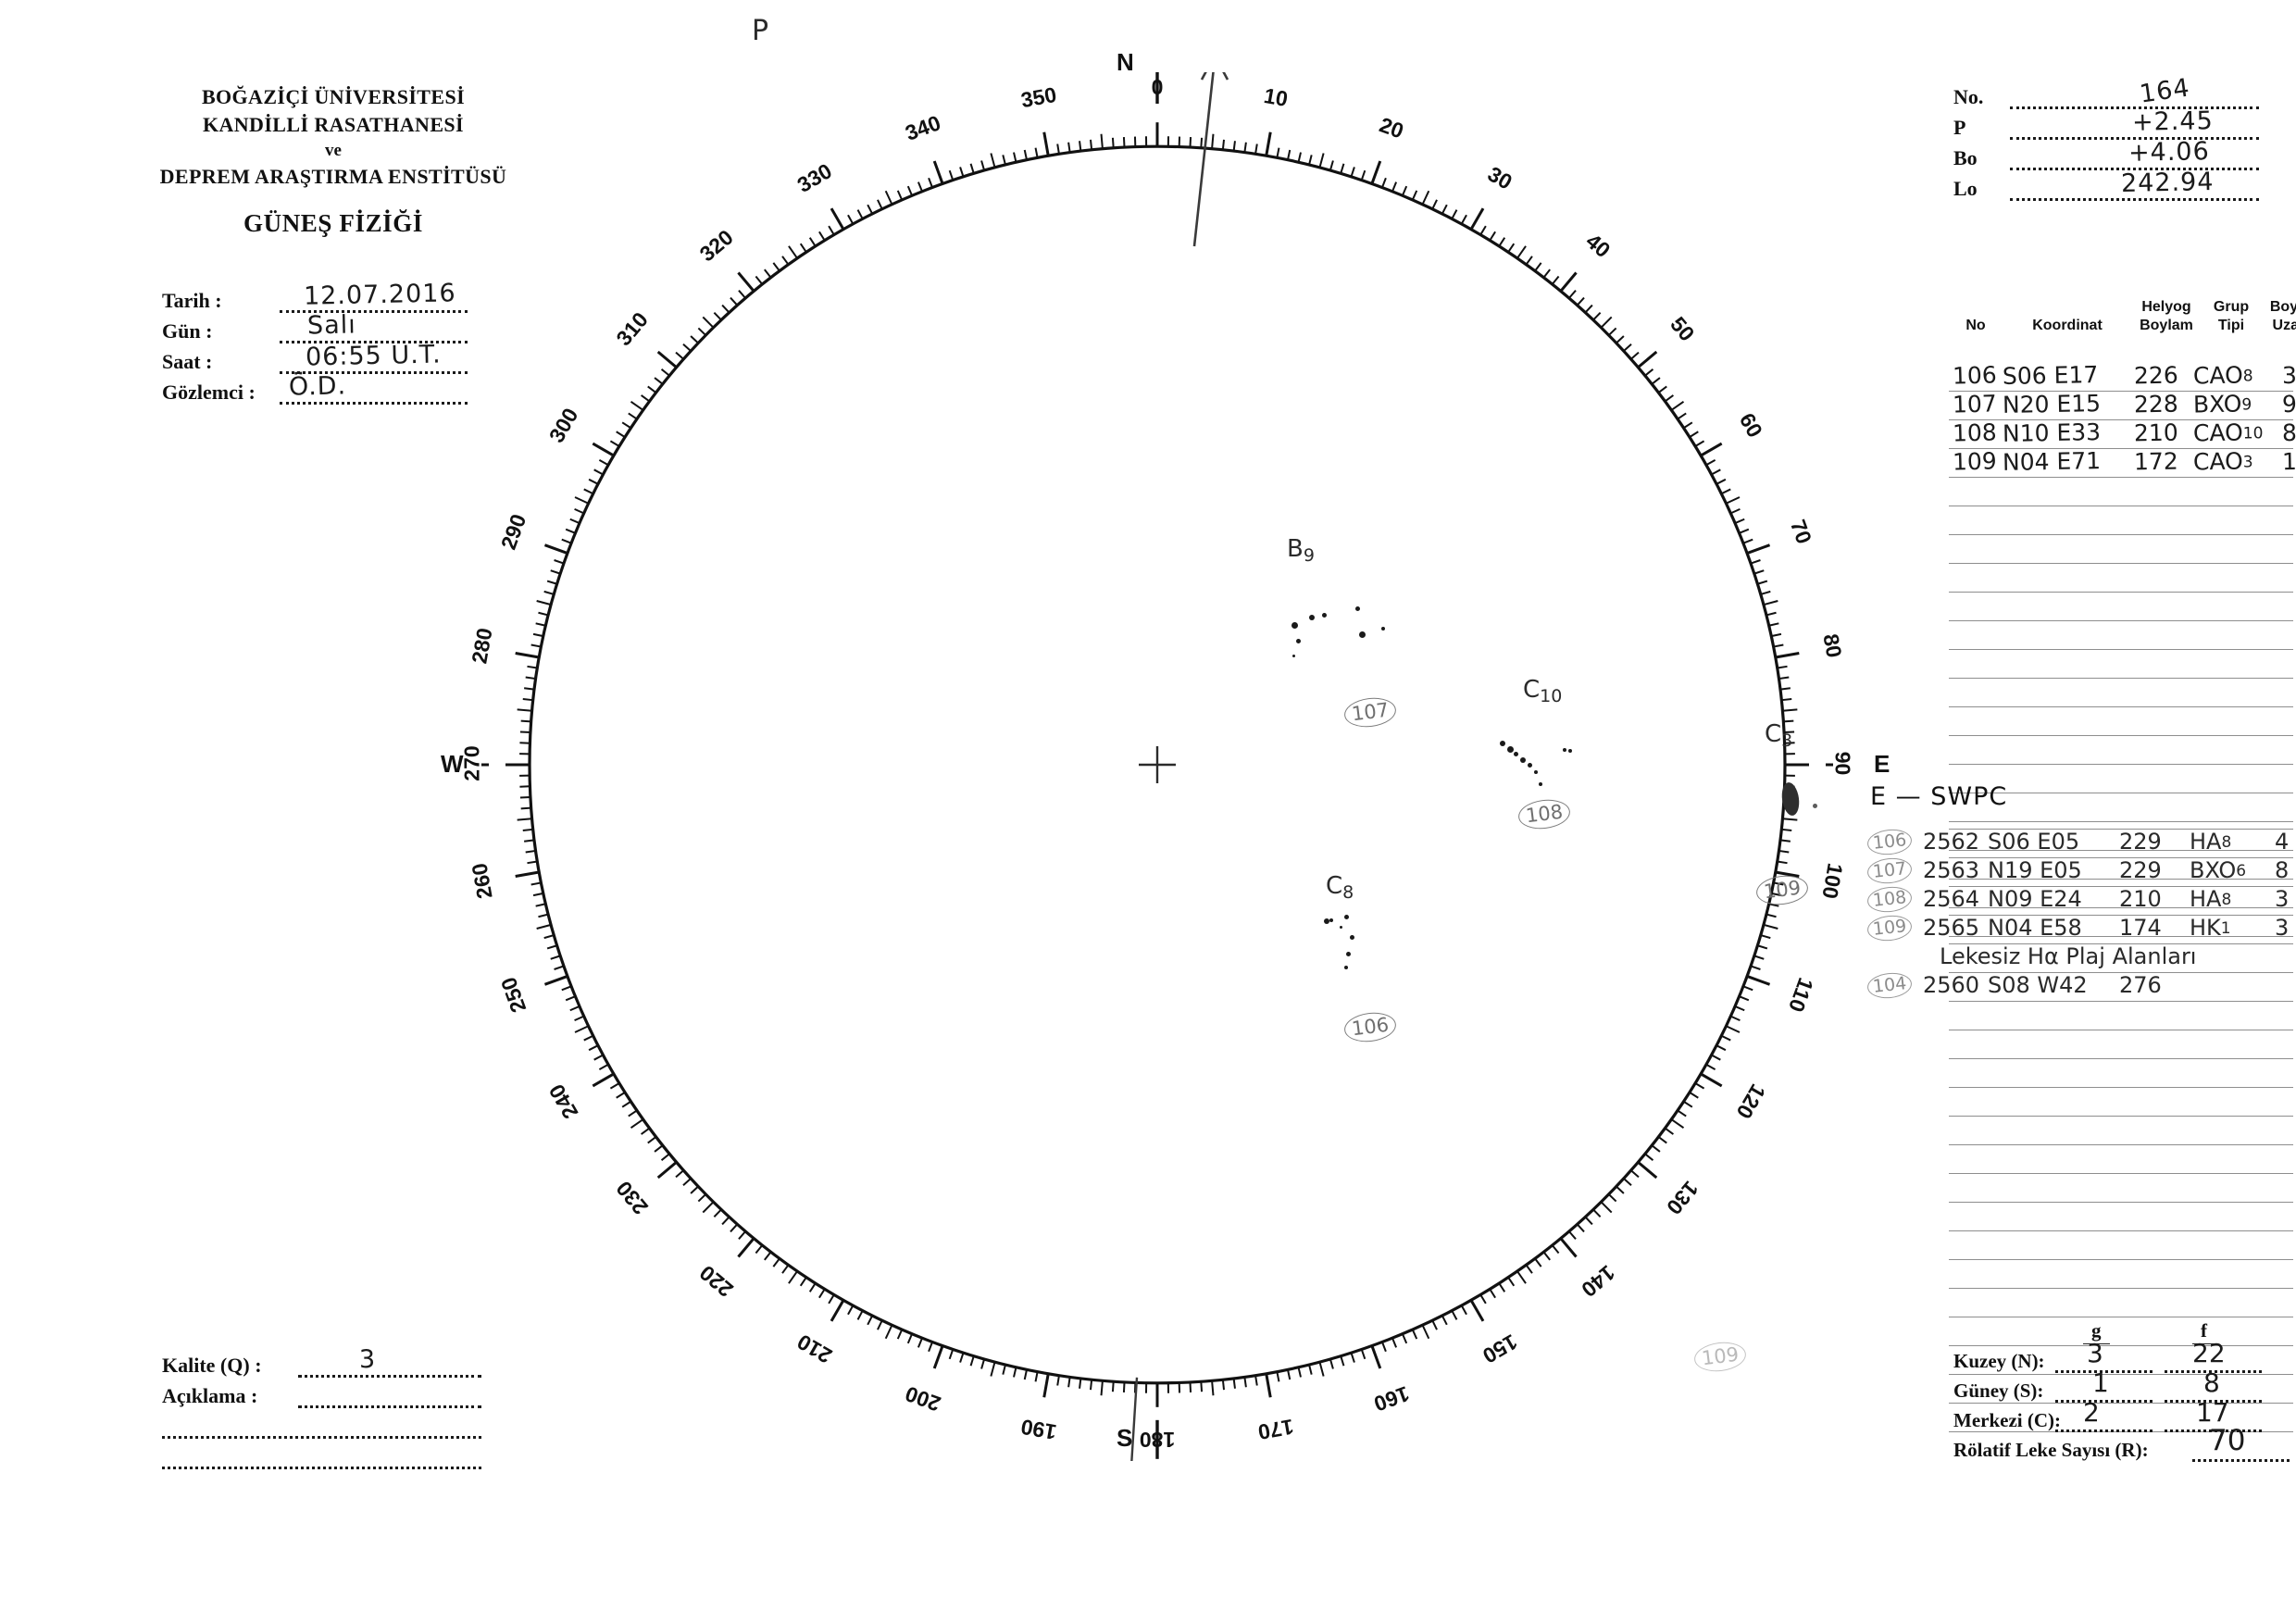  I want to click on date-field: 12.07.2016, so click(374, 296).